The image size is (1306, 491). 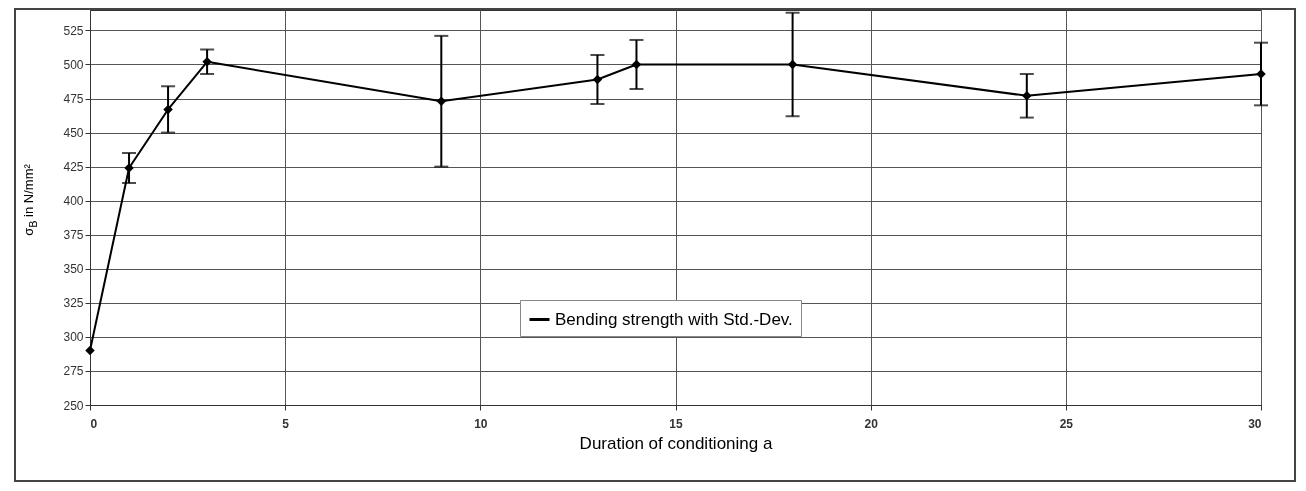 What do you see at coordinates (481, 423) in the screenshot?
I see `x-tick-label: 10` at bounding box center [481, 423].